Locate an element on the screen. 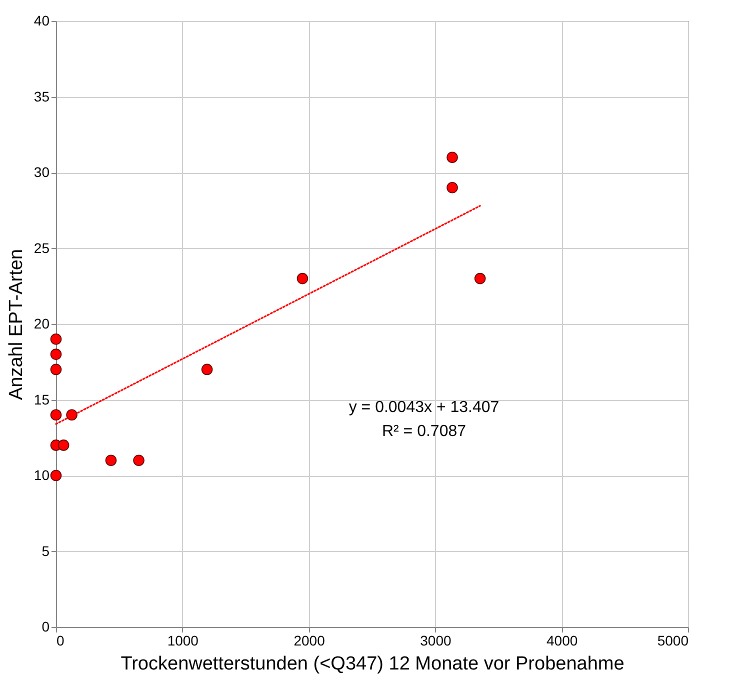 The height and width of the screenshot is (697, 750). y-tick-label: 15 is located at coordinates (42, 399).